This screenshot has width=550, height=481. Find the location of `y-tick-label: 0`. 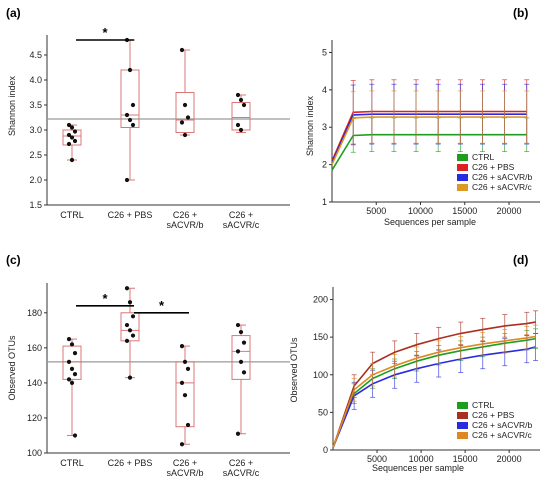

y-tick-label: 0 is located at coordinates (325, 450).